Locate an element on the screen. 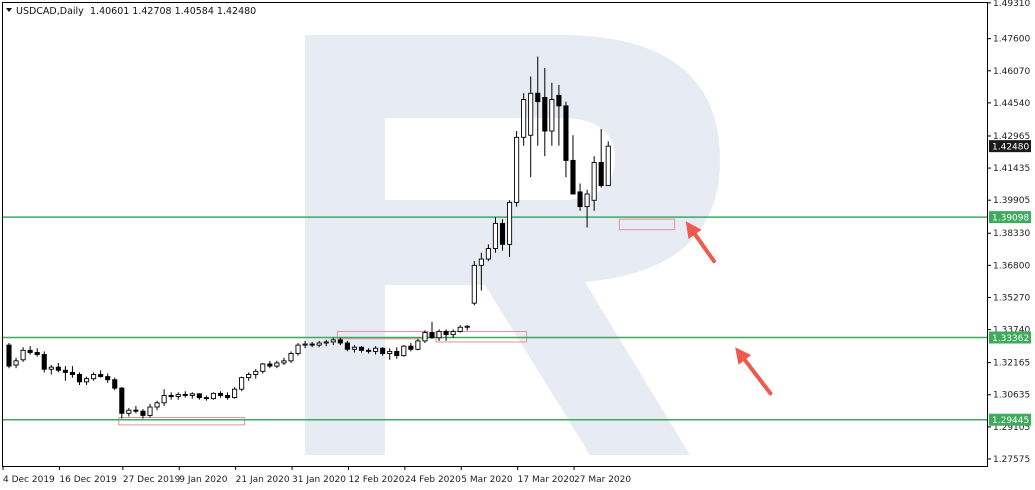 The width and height of the screenshot is (1035, 490). level-badge-text: 1.29445 is located at coordinates (1010, 421).